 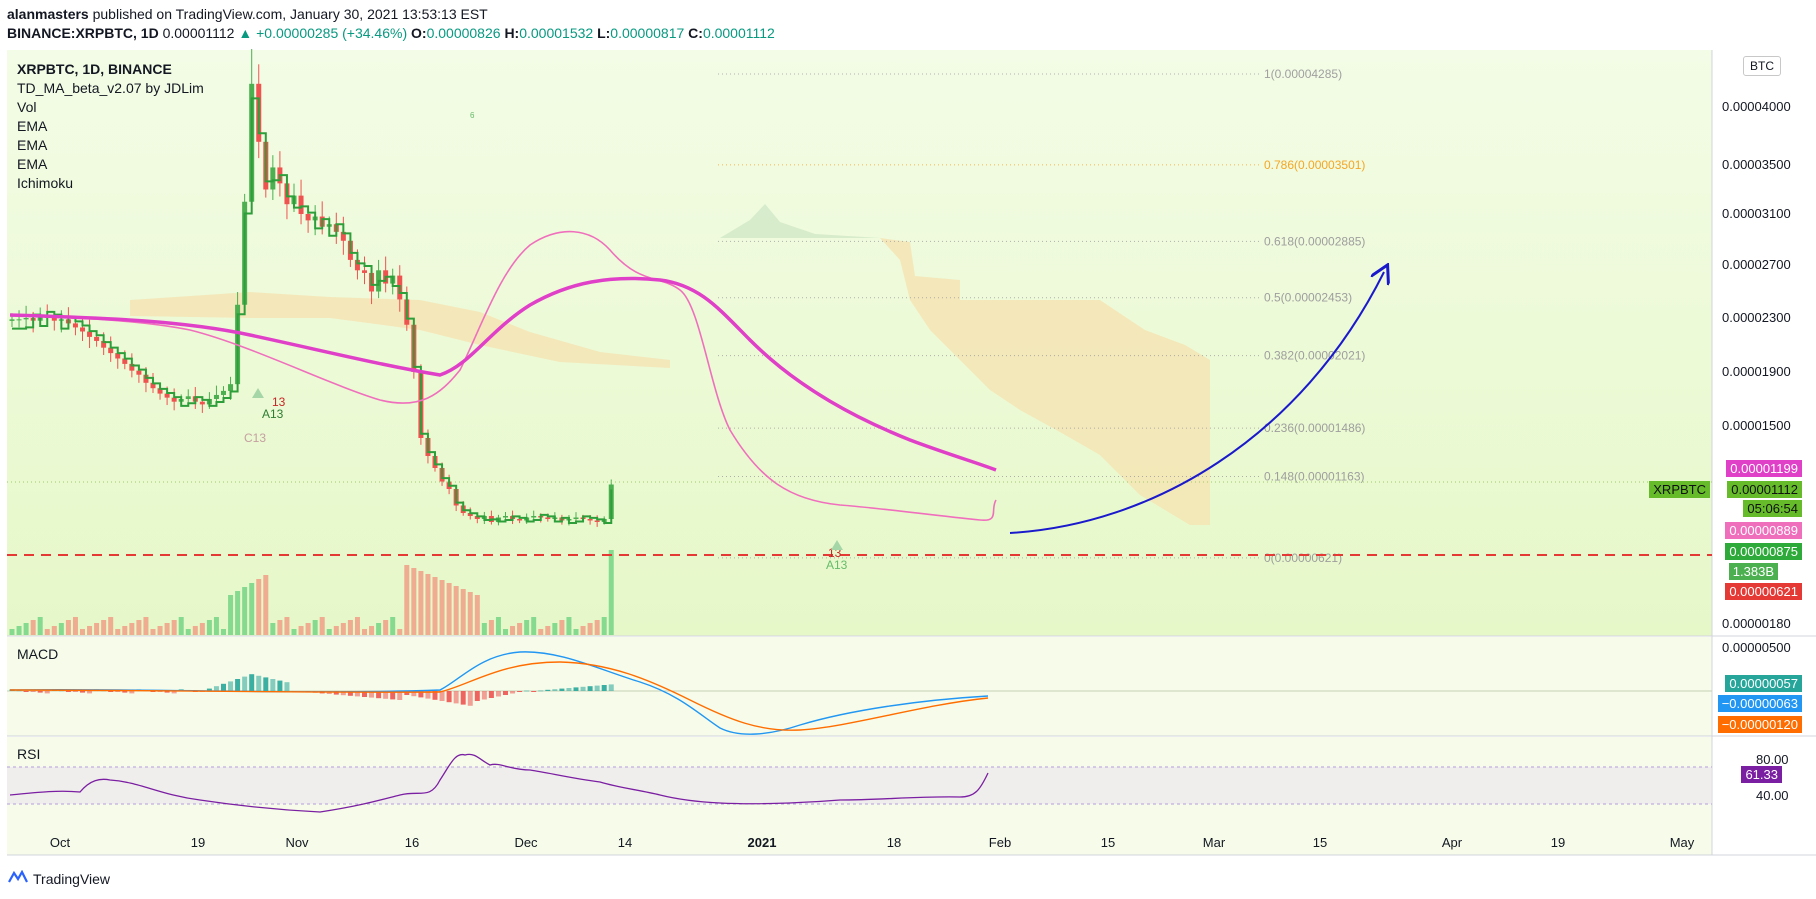 I want to click on svg-text: 6, so click(x=472, y=115).